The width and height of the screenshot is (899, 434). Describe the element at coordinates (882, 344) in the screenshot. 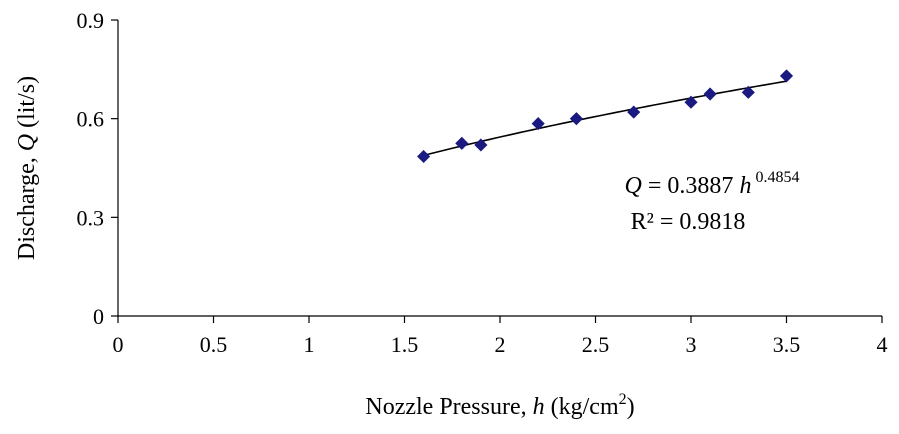

I see `x-tick-label: 4` at that location.